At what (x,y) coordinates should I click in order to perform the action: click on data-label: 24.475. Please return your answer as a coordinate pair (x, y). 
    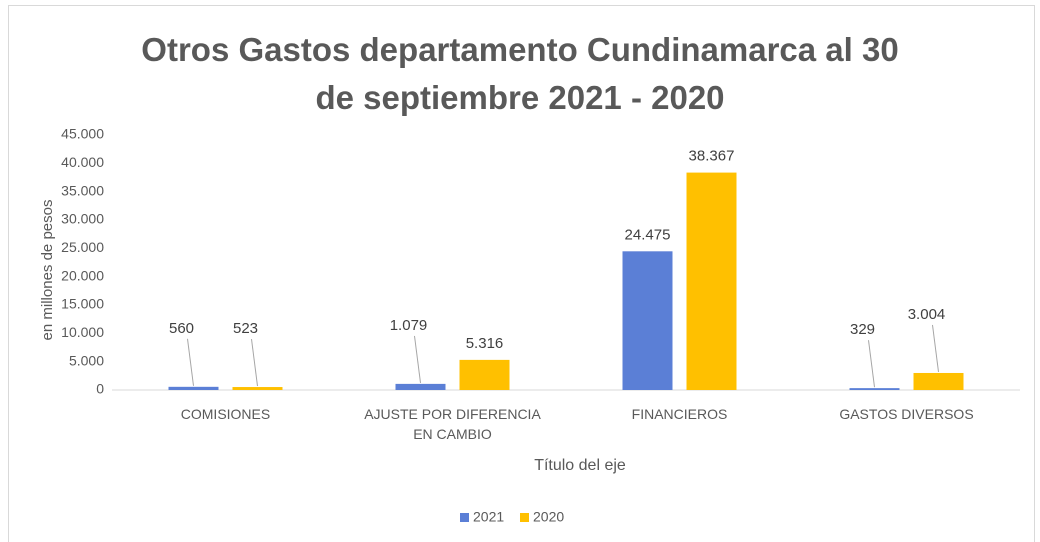
    Looking at the image, I should click on (648, 234).